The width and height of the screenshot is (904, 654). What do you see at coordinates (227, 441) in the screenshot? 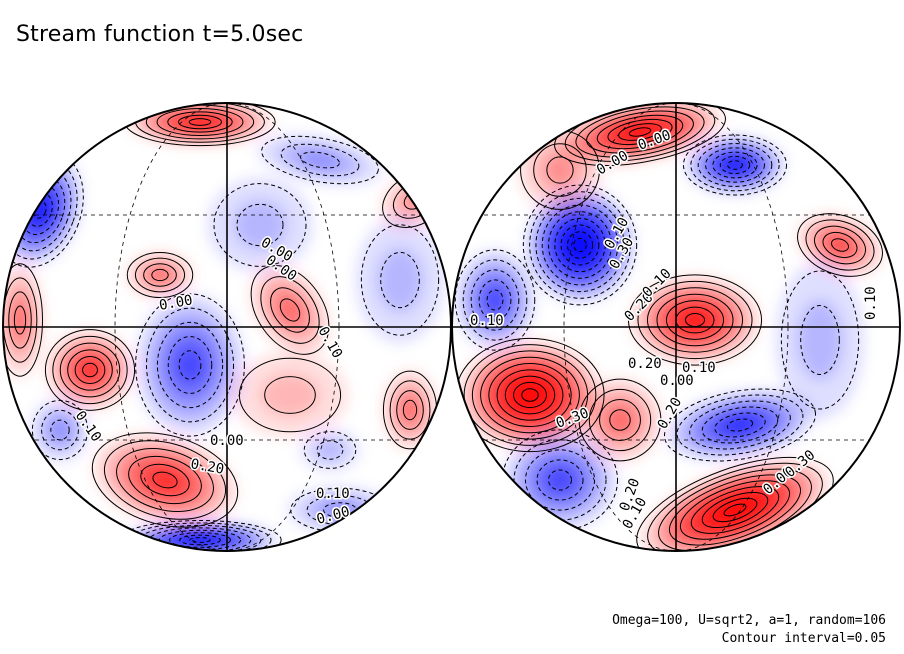
I see `left-contour-label: 0.00` at bounding box center [227, 441].